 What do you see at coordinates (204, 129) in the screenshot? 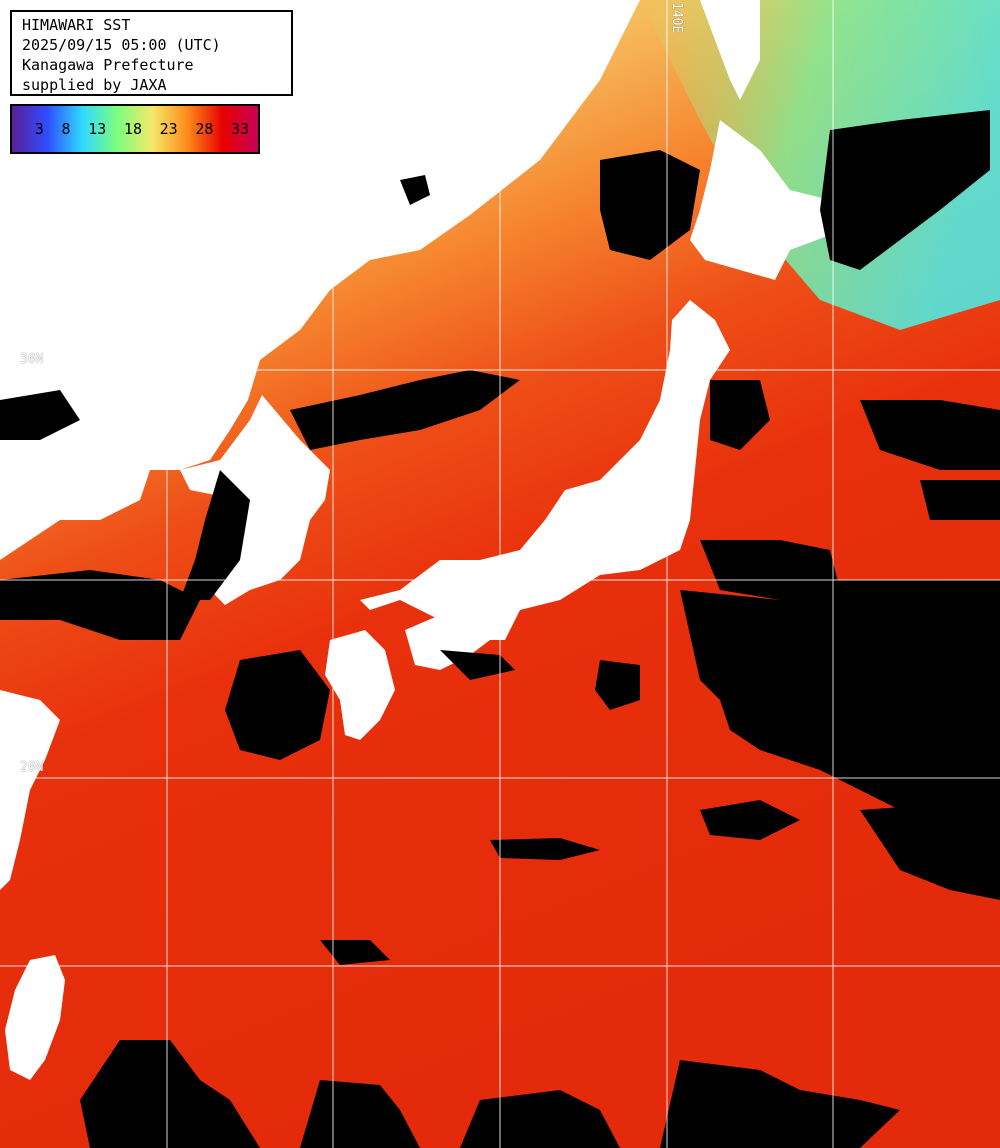
I see `legend-tick: 28` at bounding box center [204, 129].